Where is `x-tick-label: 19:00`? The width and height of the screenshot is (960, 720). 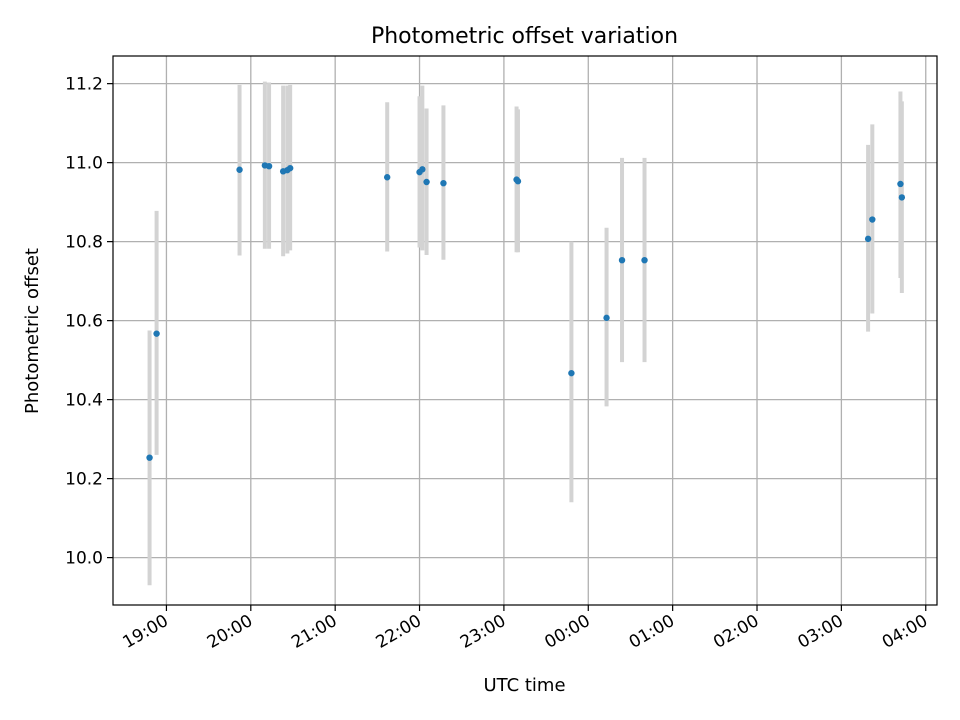
x-tick-label: 19:00 is located at coordinates (145, 632).